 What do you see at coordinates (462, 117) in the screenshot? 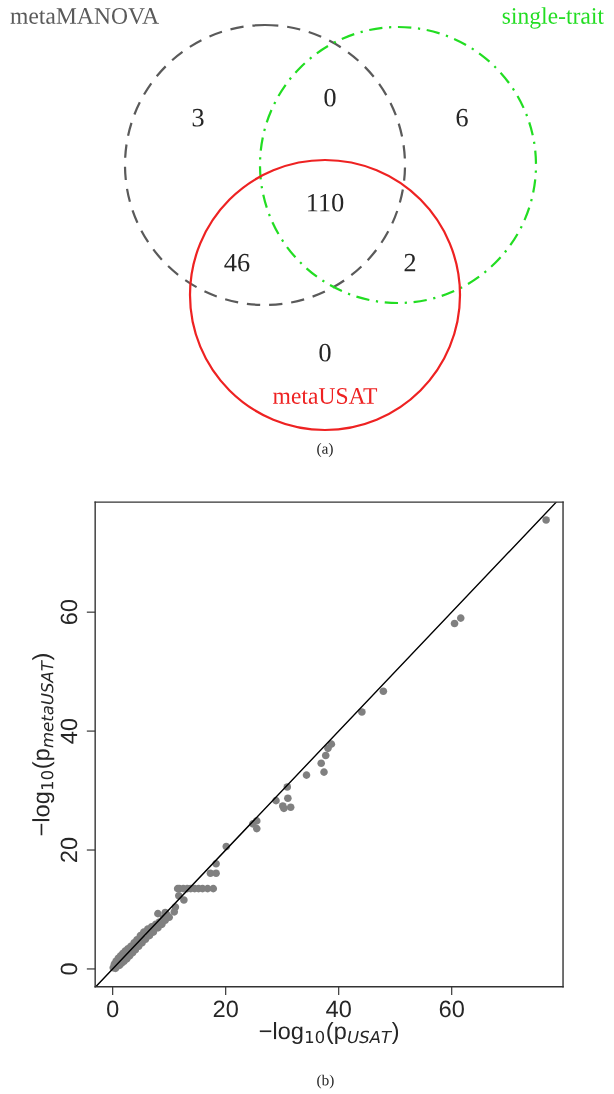
I see `text: 6` at bounding box center [462, 117].